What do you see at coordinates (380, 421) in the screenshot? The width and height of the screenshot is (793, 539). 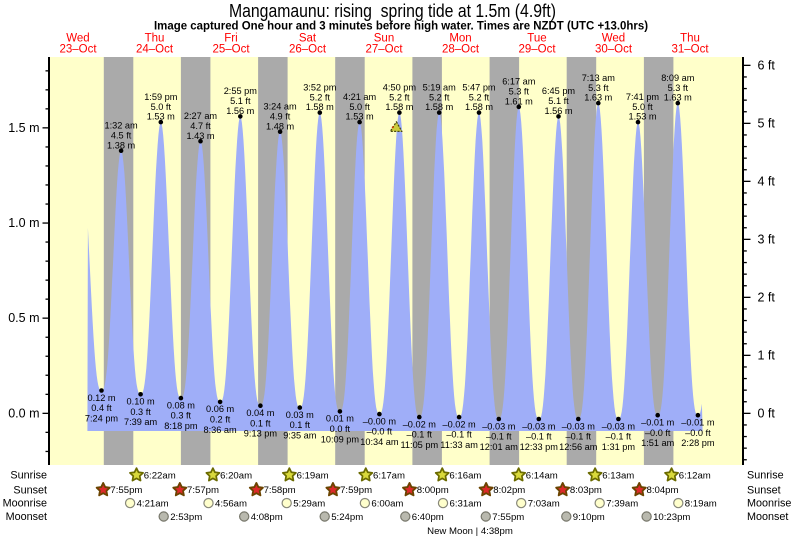 I see `svg-text: –0.00 m` at bounding box center [380, 421].